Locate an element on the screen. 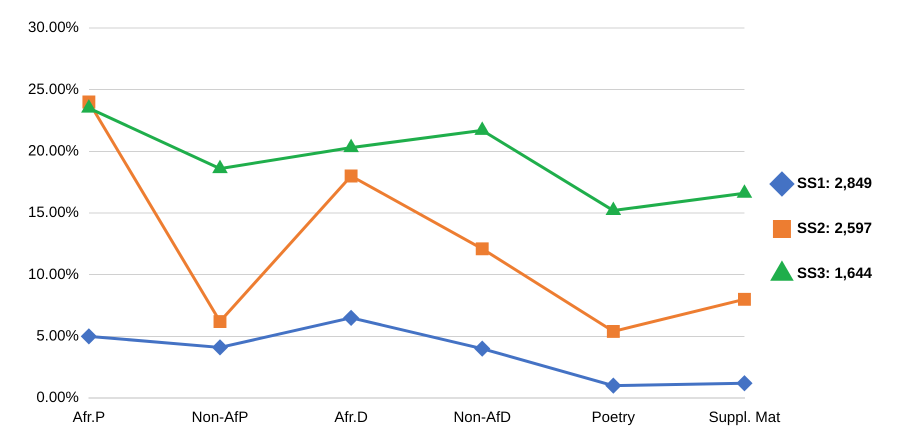 This screenshot has width=900, height=448. y-tick-label: 0.00% is located at coordinates (57, 397).